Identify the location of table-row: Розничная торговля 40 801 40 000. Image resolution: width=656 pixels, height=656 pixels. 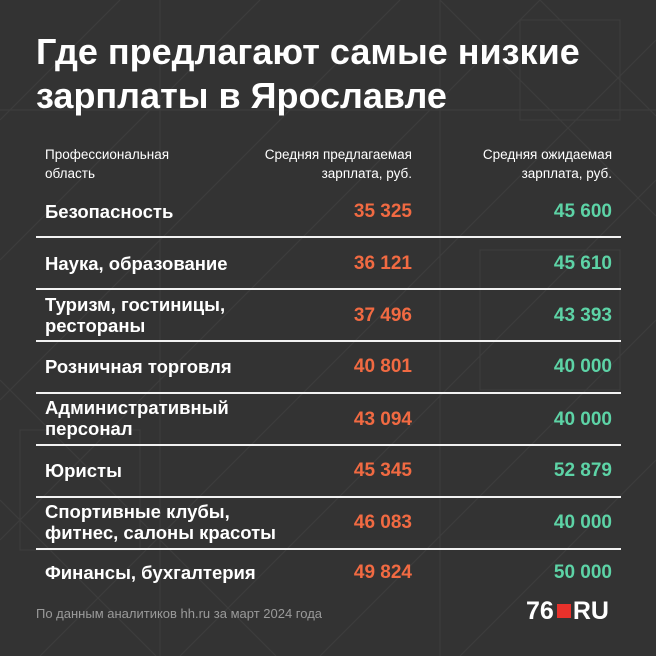
(328, 367).